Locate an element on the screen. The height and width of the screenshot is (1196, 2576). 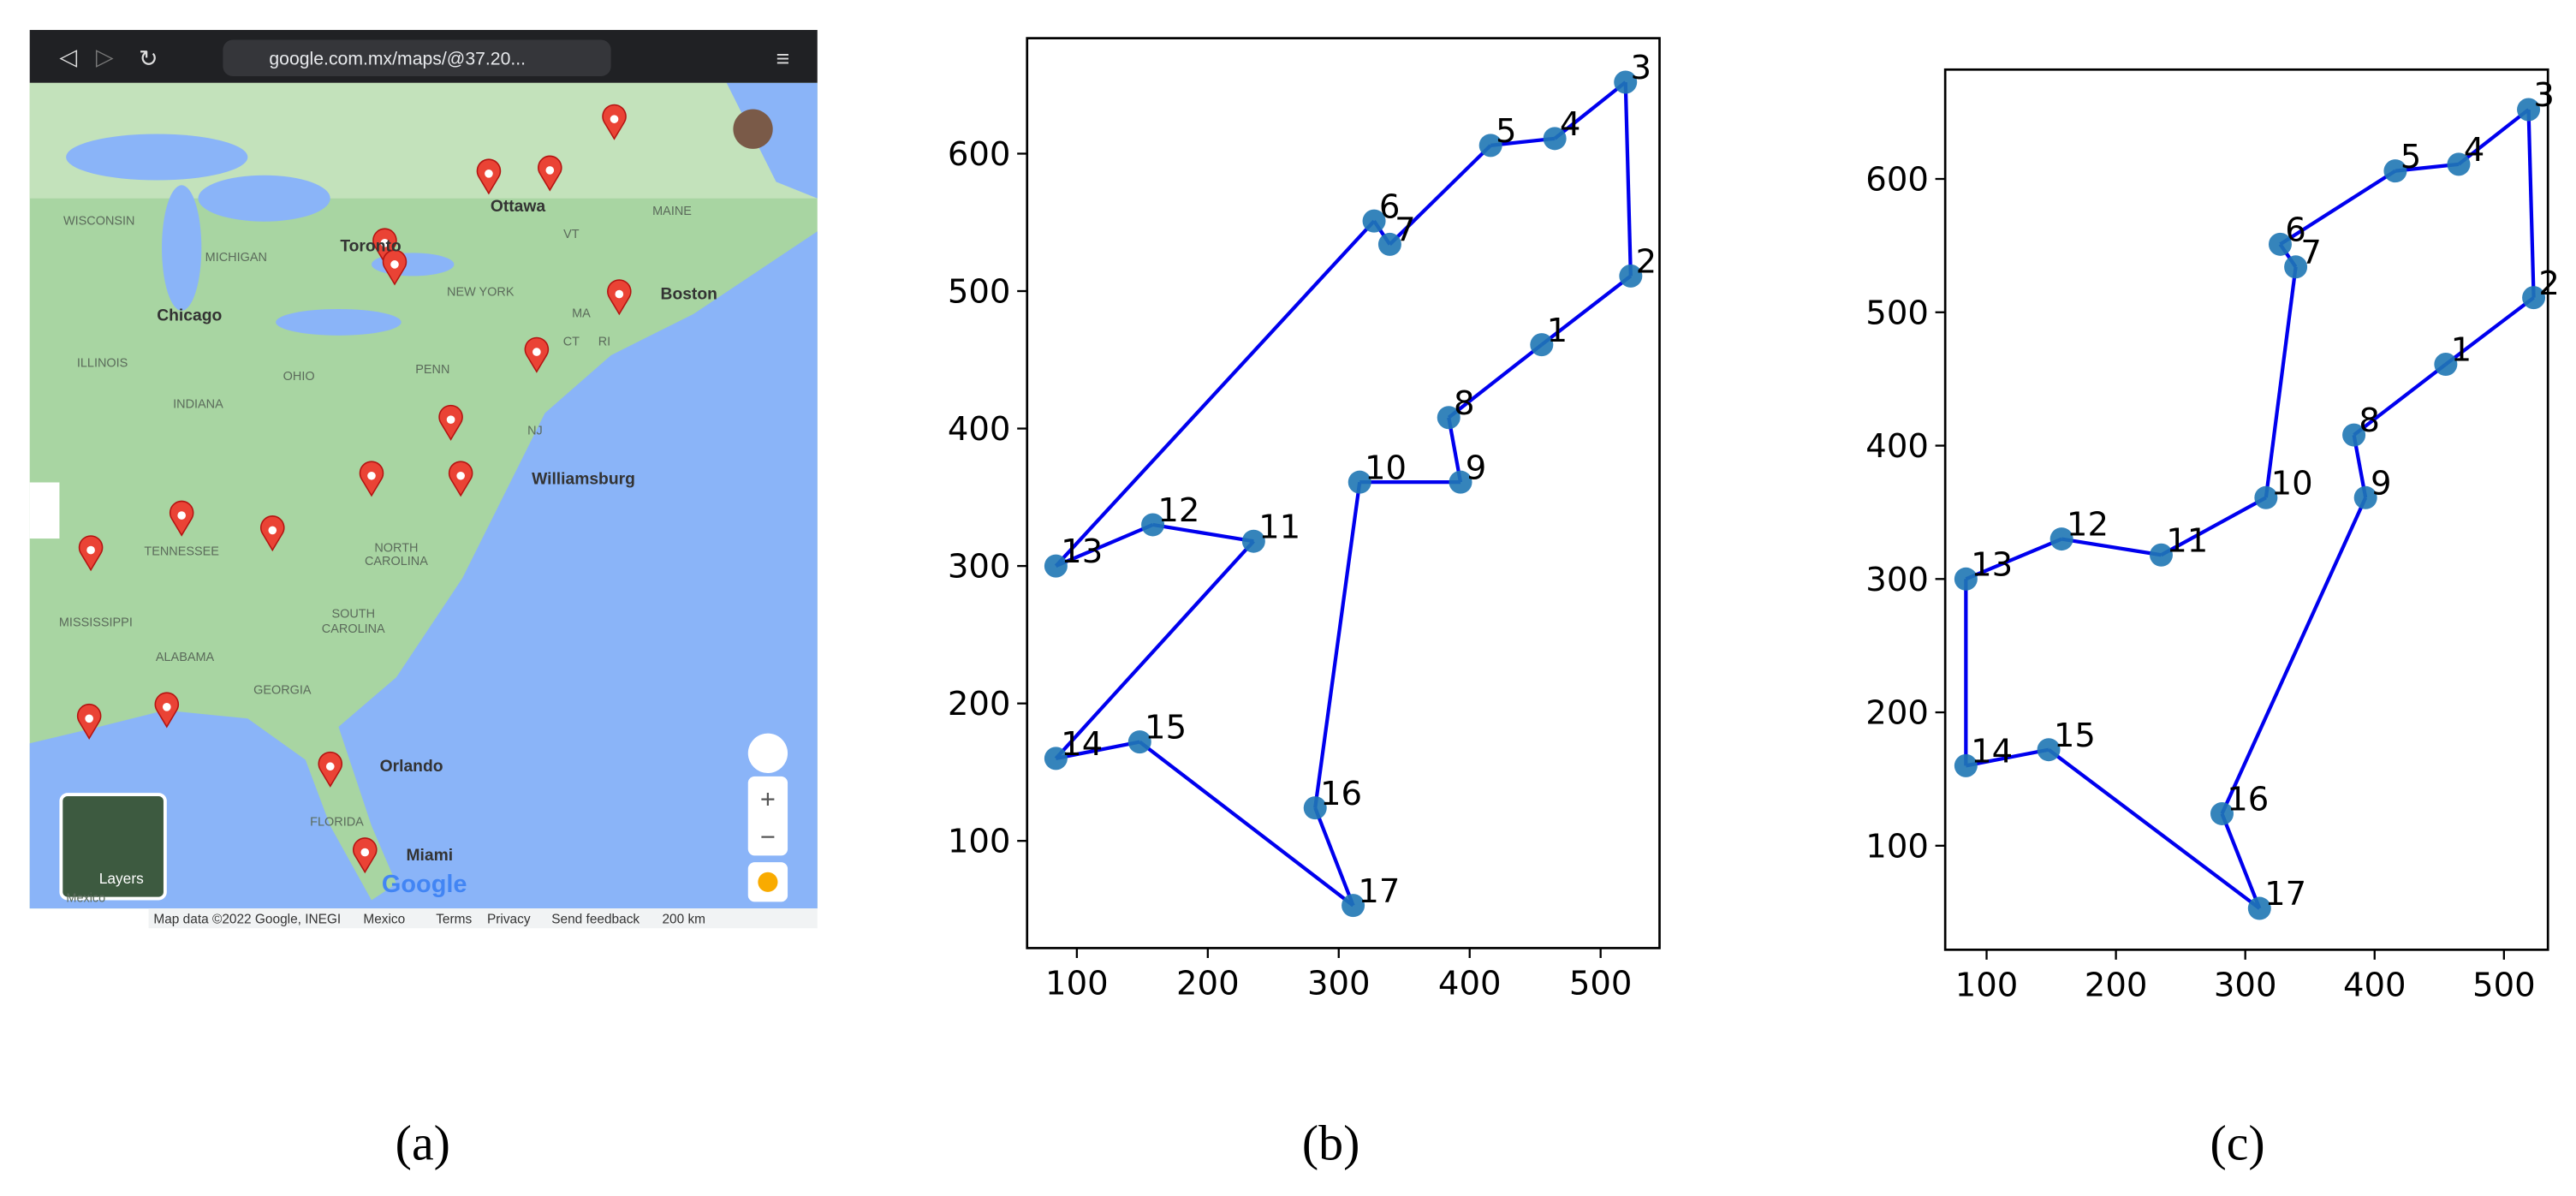
url-bar is located at coordinates (417, 57).